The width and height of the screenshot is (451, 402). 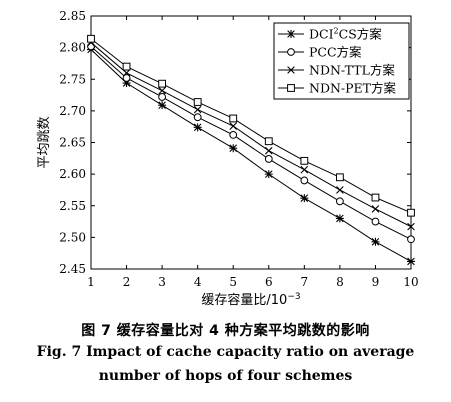 What do you see at coordinates (340, 282) in the screenshot?
I see `x-tick-label: 8` at bounding box center [340, 282].